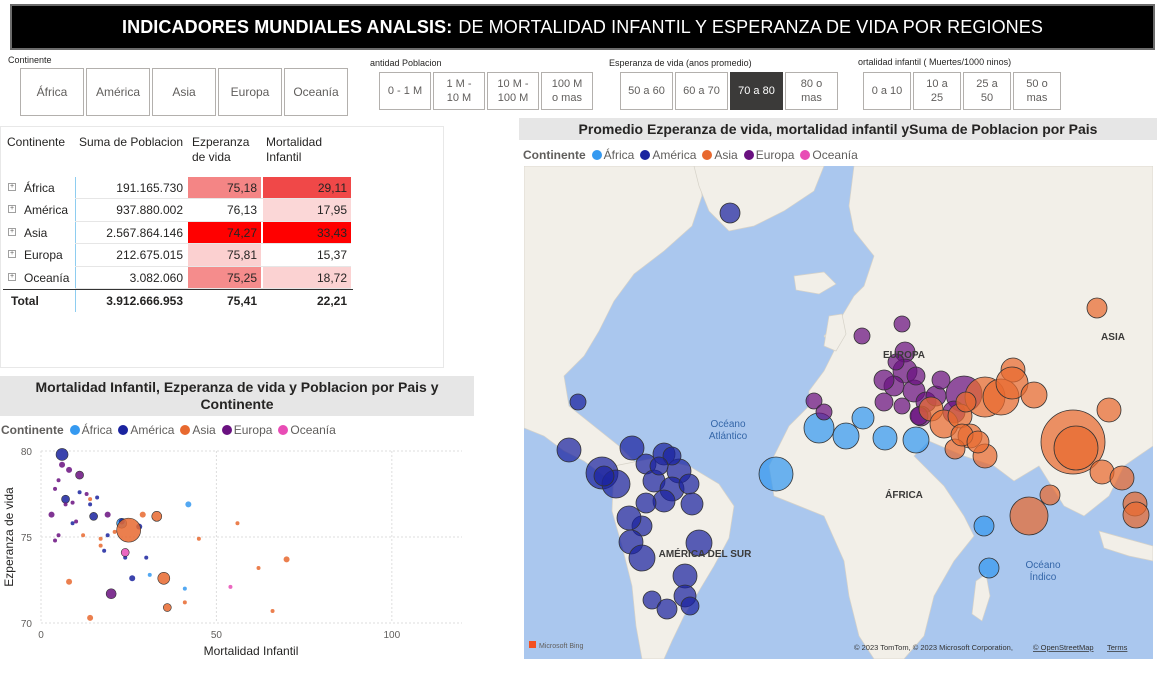 The height and width of the screenshot is (673, 1163). Describe the element at coordinates (459, 91) in the screenshot. I see `slicer-poblacion-option: 1 M - 10 M` at that location.